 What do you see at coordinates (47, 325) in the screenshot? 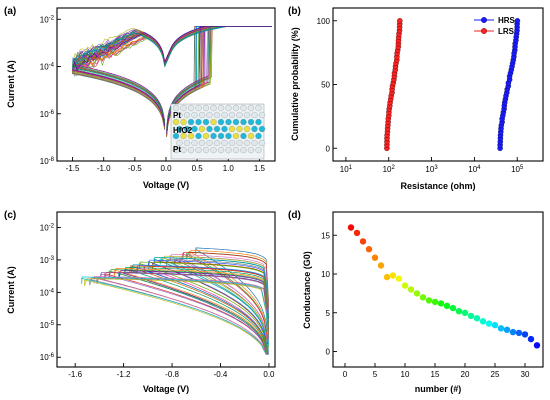
I see `panel-c-ytick-label: 10-5` at bounding box center [47, 325].